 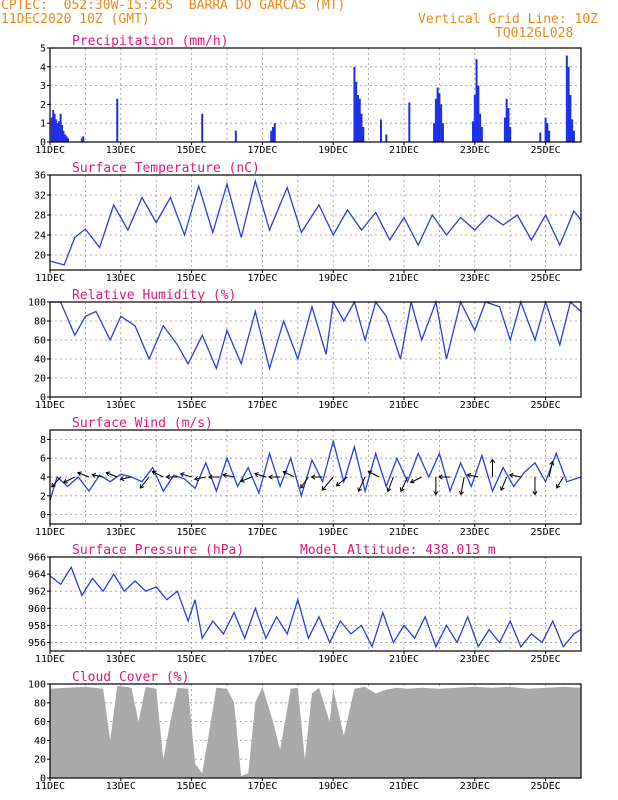 I want to click on precipitation-xtick-label: 17DEC, so click(x=262, y=150).